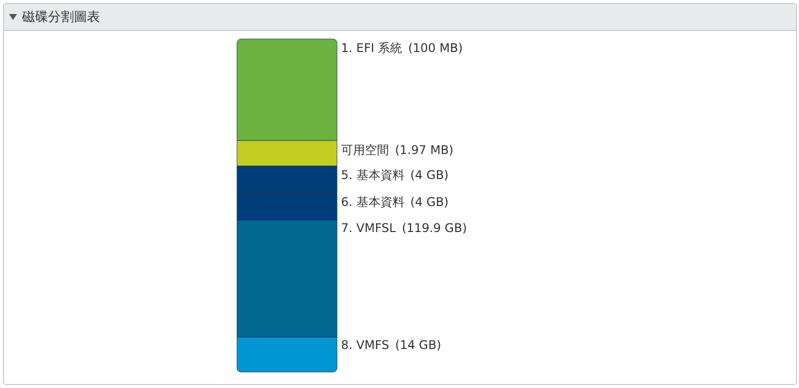  I want to click on text: 磁碟分割圖表, so click(61, 17).